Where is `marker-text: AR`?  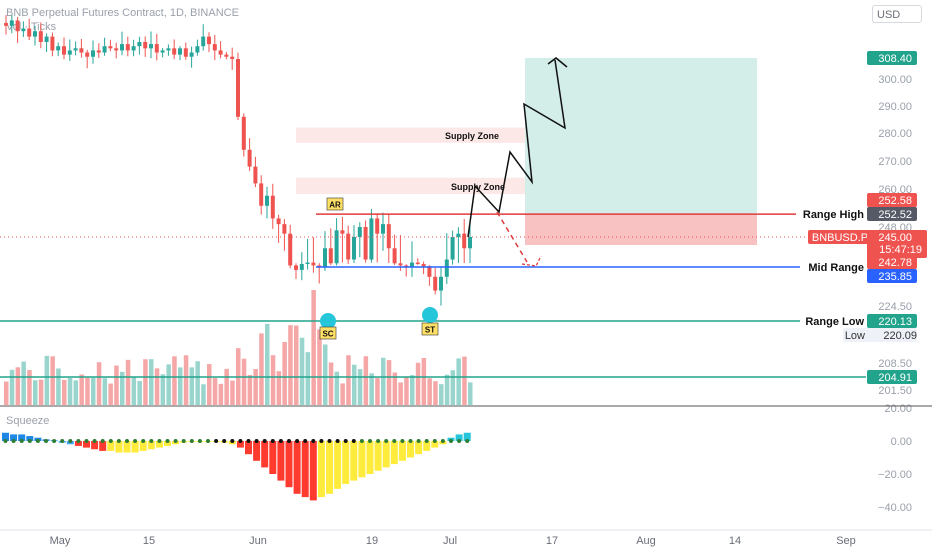
marker-text: AR is located at coordinates (335, 205).